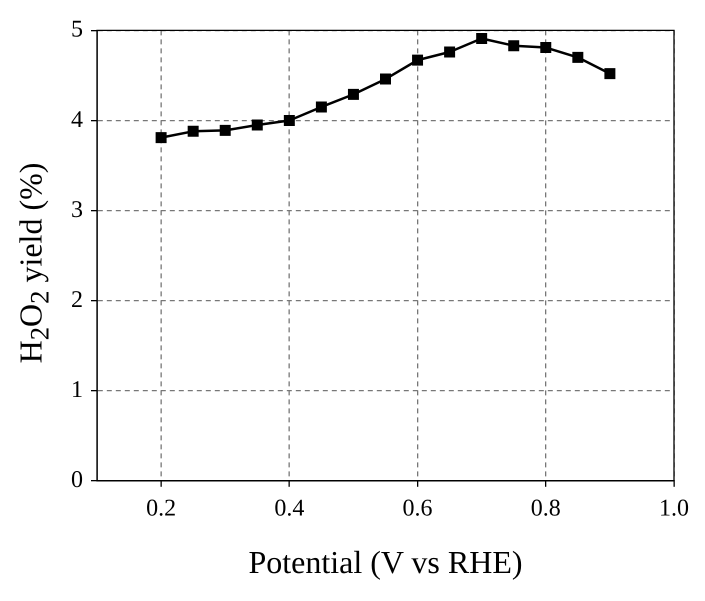  Describe the element at coordinates (161, 508) in the screenshot. I see `x-tick-label: 0.2` at that location.